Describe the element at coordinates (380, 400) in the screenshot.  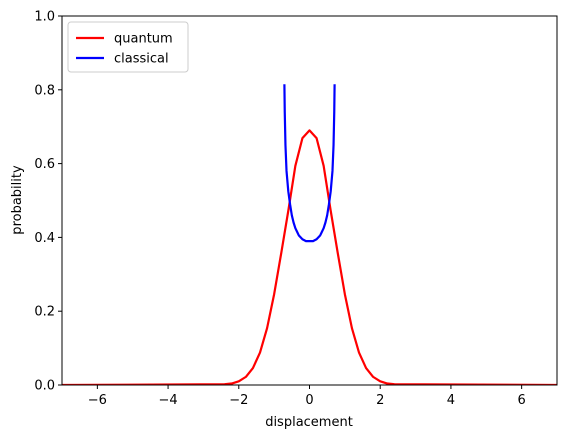
I see `x-tick-label: 2` at that location.